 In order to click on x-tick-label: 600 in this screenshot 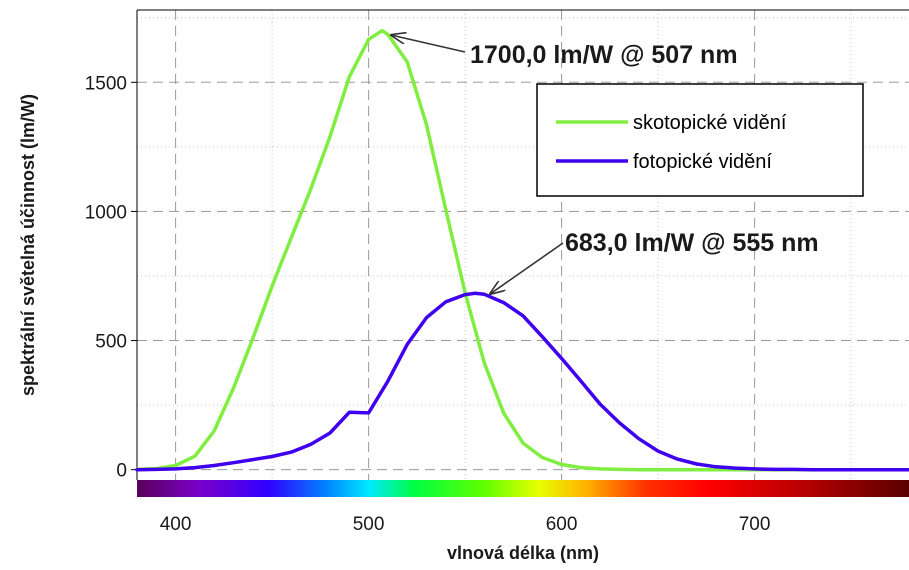, I will do `click(562, 524)`.